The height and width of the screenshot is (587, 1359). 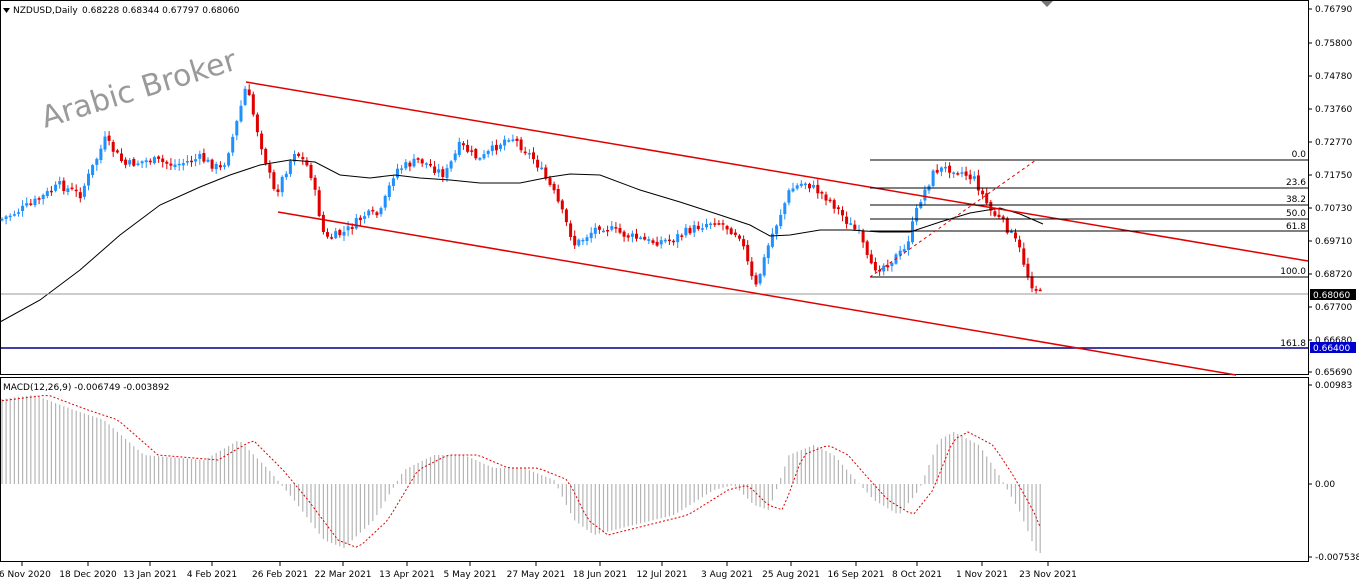 I want to click on macd-scale-label: -0.007538, so click(x=1337, y=558).